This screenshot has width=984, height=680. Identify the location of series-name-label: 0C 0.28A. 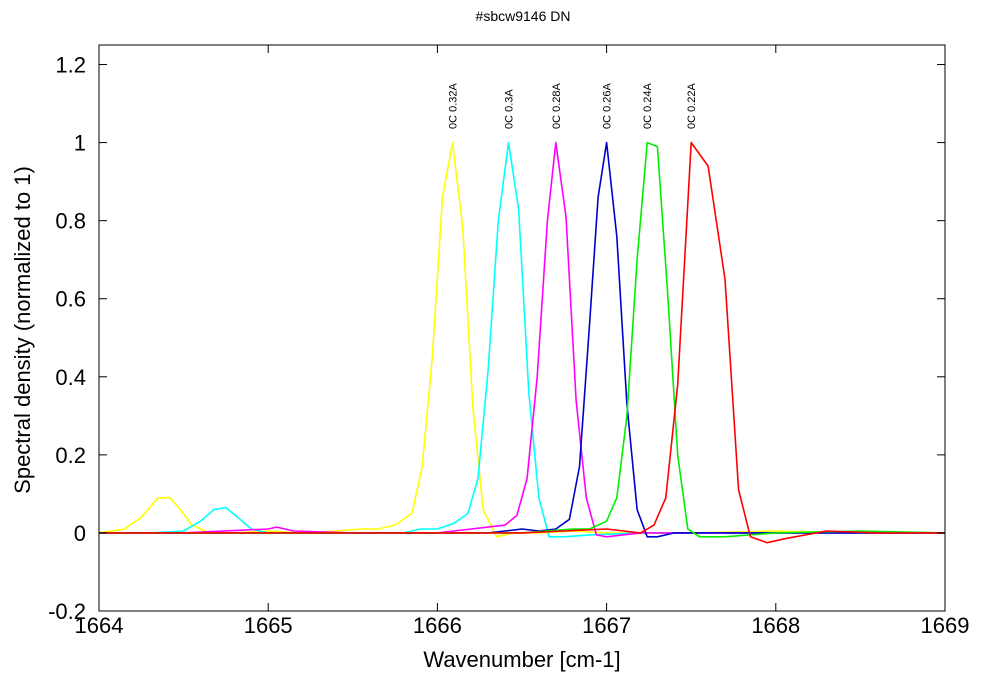
(557, 105).